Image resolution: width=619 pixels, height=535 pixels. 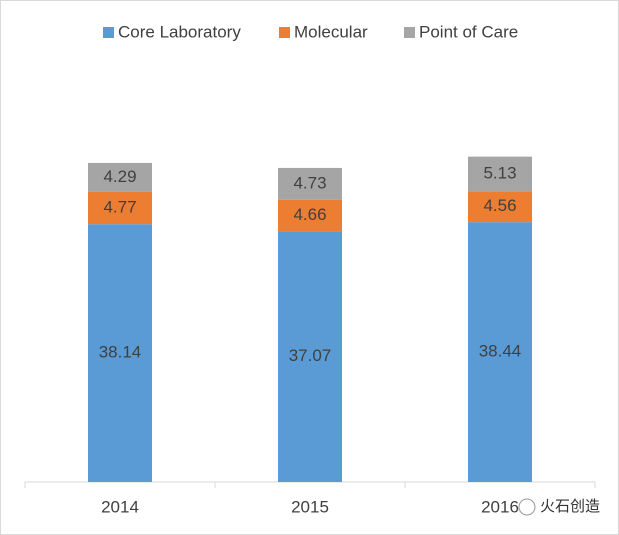 What do you see at coordinates (331, 31) in the screenshot?
I see `legend-label: Molecular` at bounding box center [331, 31].